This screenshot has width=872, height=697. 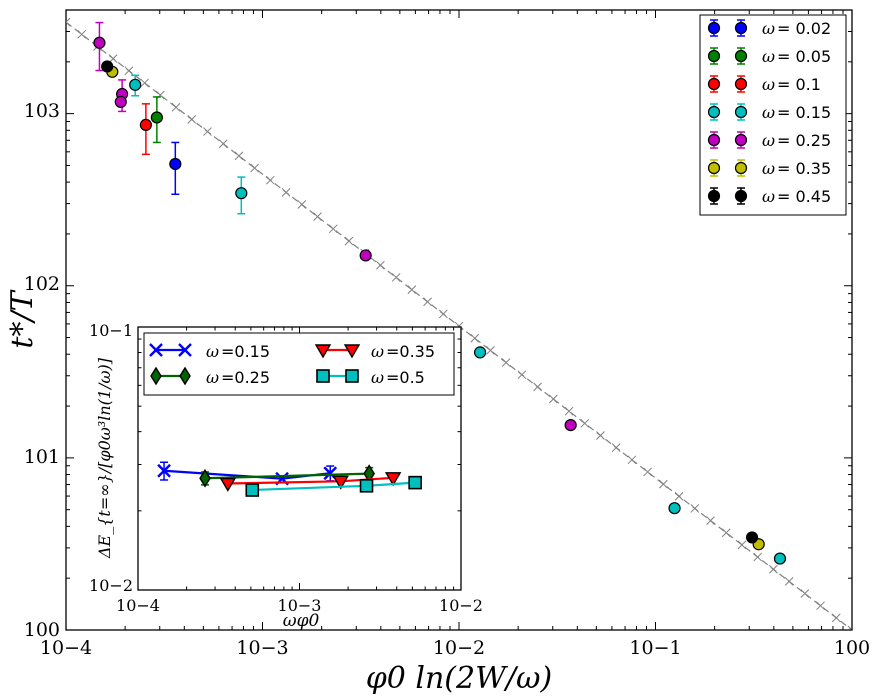 I want to click on inset-x-tick-label: 10−4, so click(x=138, y=605).